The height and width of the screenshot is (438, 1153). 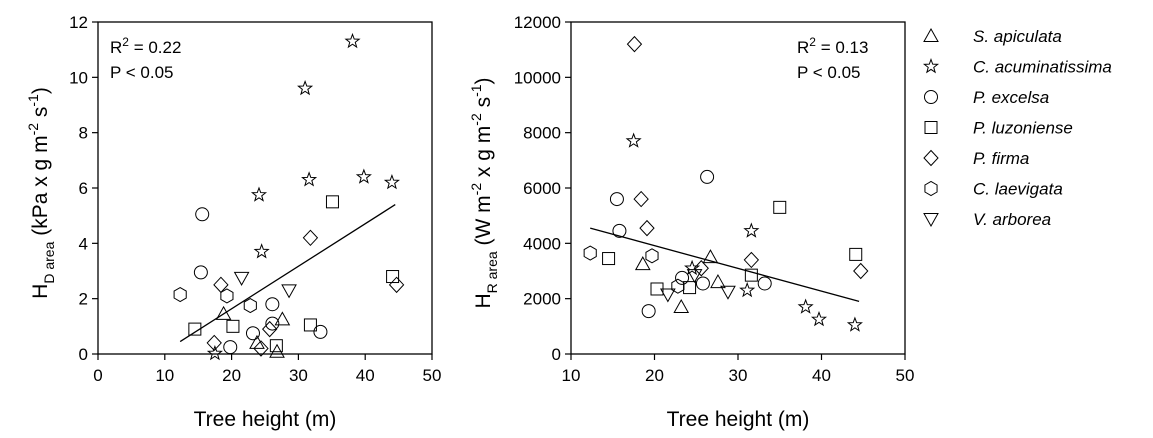 I want to click on left-y-tick-label: 12, so click(x=78, y=22).